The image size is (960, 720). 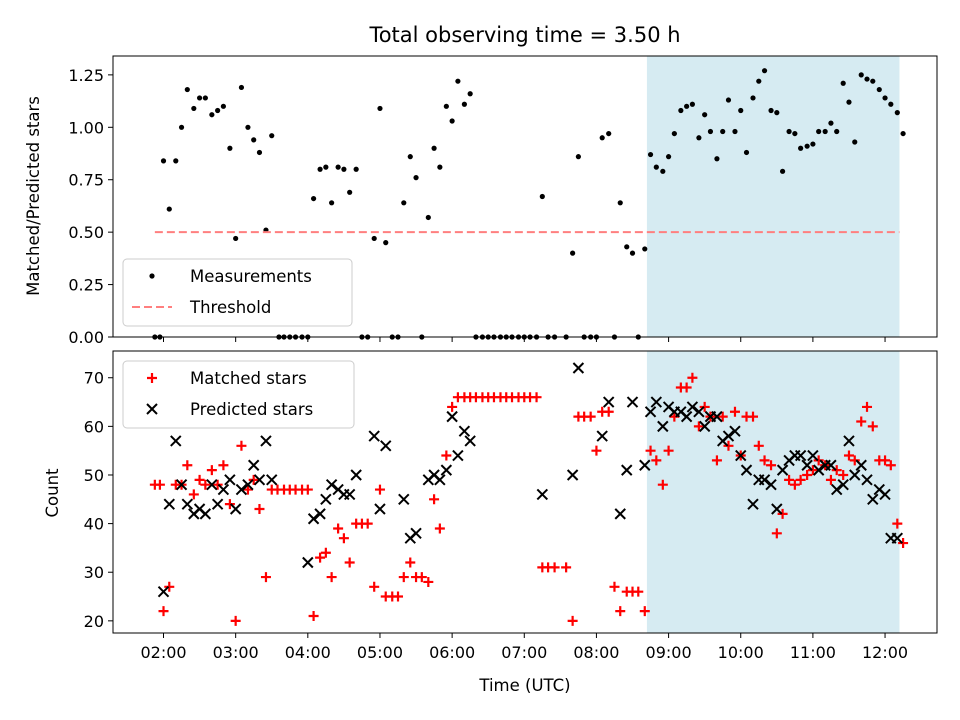 What do you see at coordinates (94, 378) in the screenshot?
I see `y-tick-label: 70` at bounding box center [94, 378].